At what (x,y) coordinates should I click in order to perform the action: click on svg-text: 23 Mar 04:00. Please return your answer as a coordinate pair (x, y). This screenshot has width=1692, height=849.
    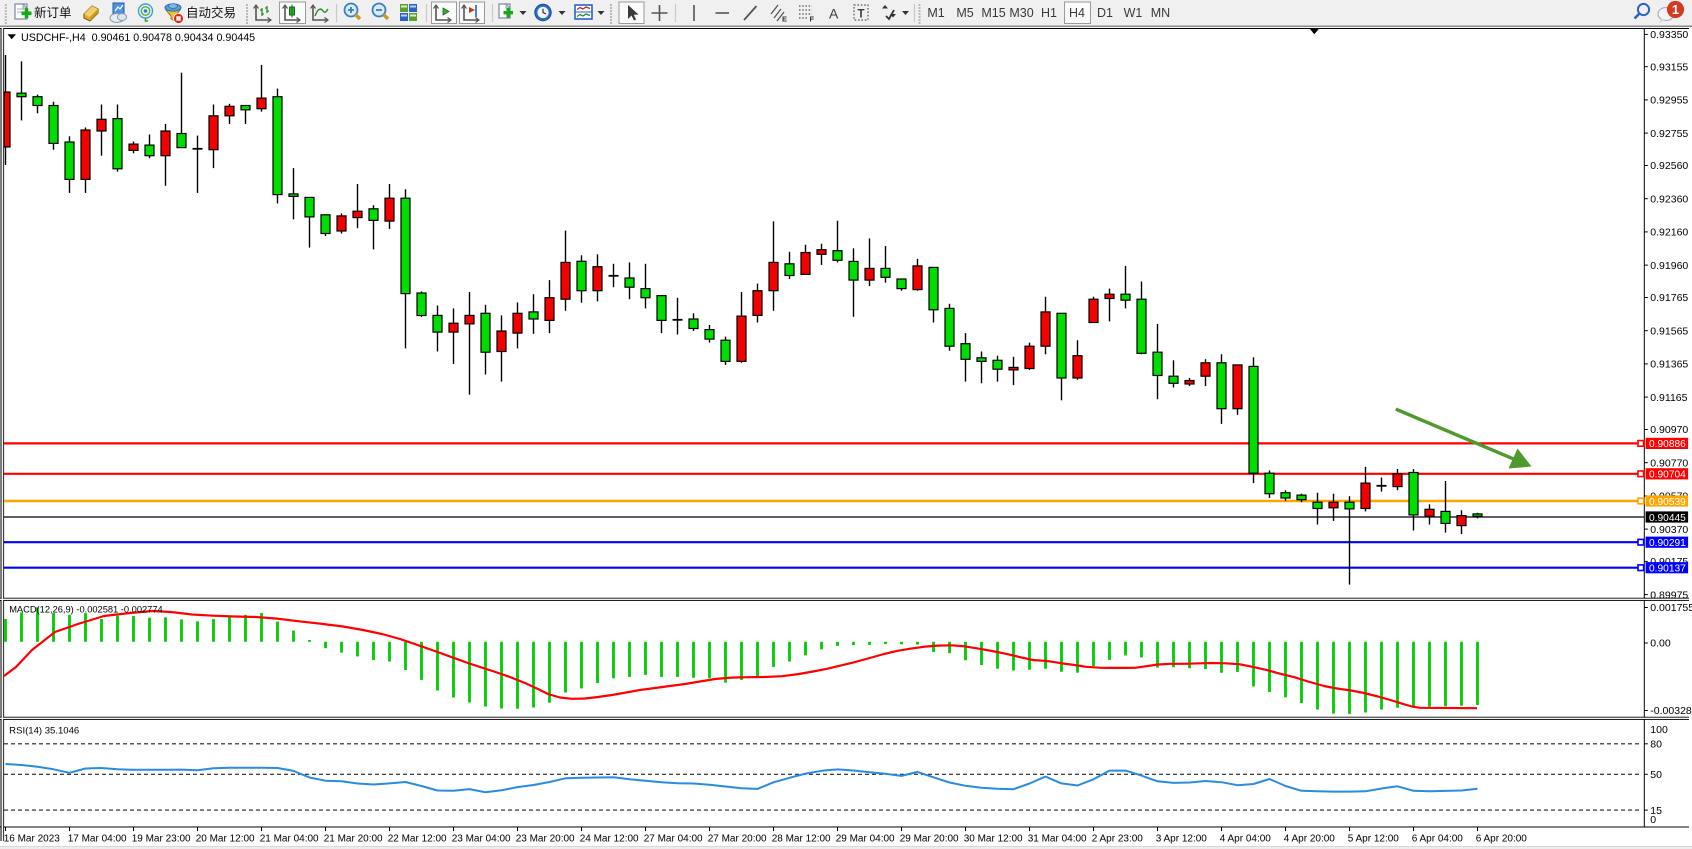
    Looking at the image, I should click on (481, 839).